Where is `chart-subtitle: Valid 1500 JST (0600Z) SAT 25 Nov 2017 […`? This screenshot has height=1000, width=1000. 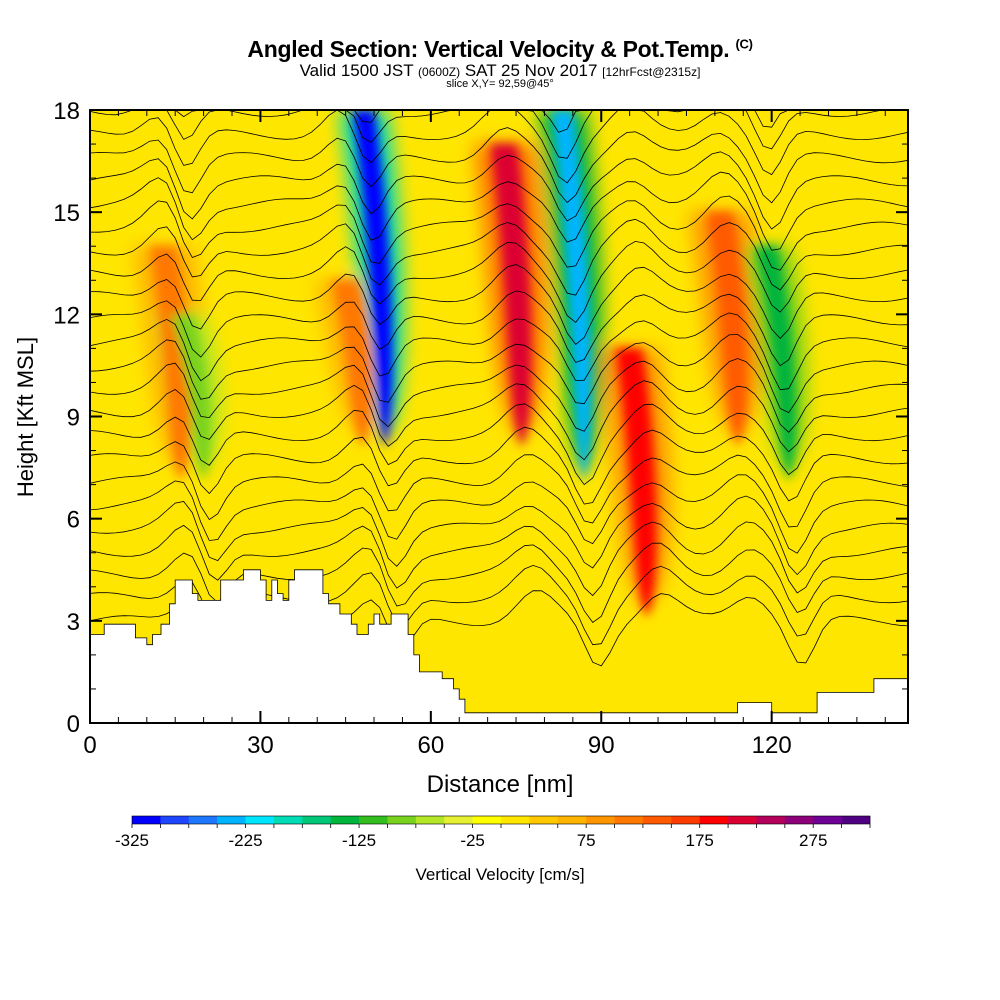 chart-subtitle: Valid 1500 JST (0600Z) SAT 25 Nov 2017 [… is located at coordinates (500, 71).